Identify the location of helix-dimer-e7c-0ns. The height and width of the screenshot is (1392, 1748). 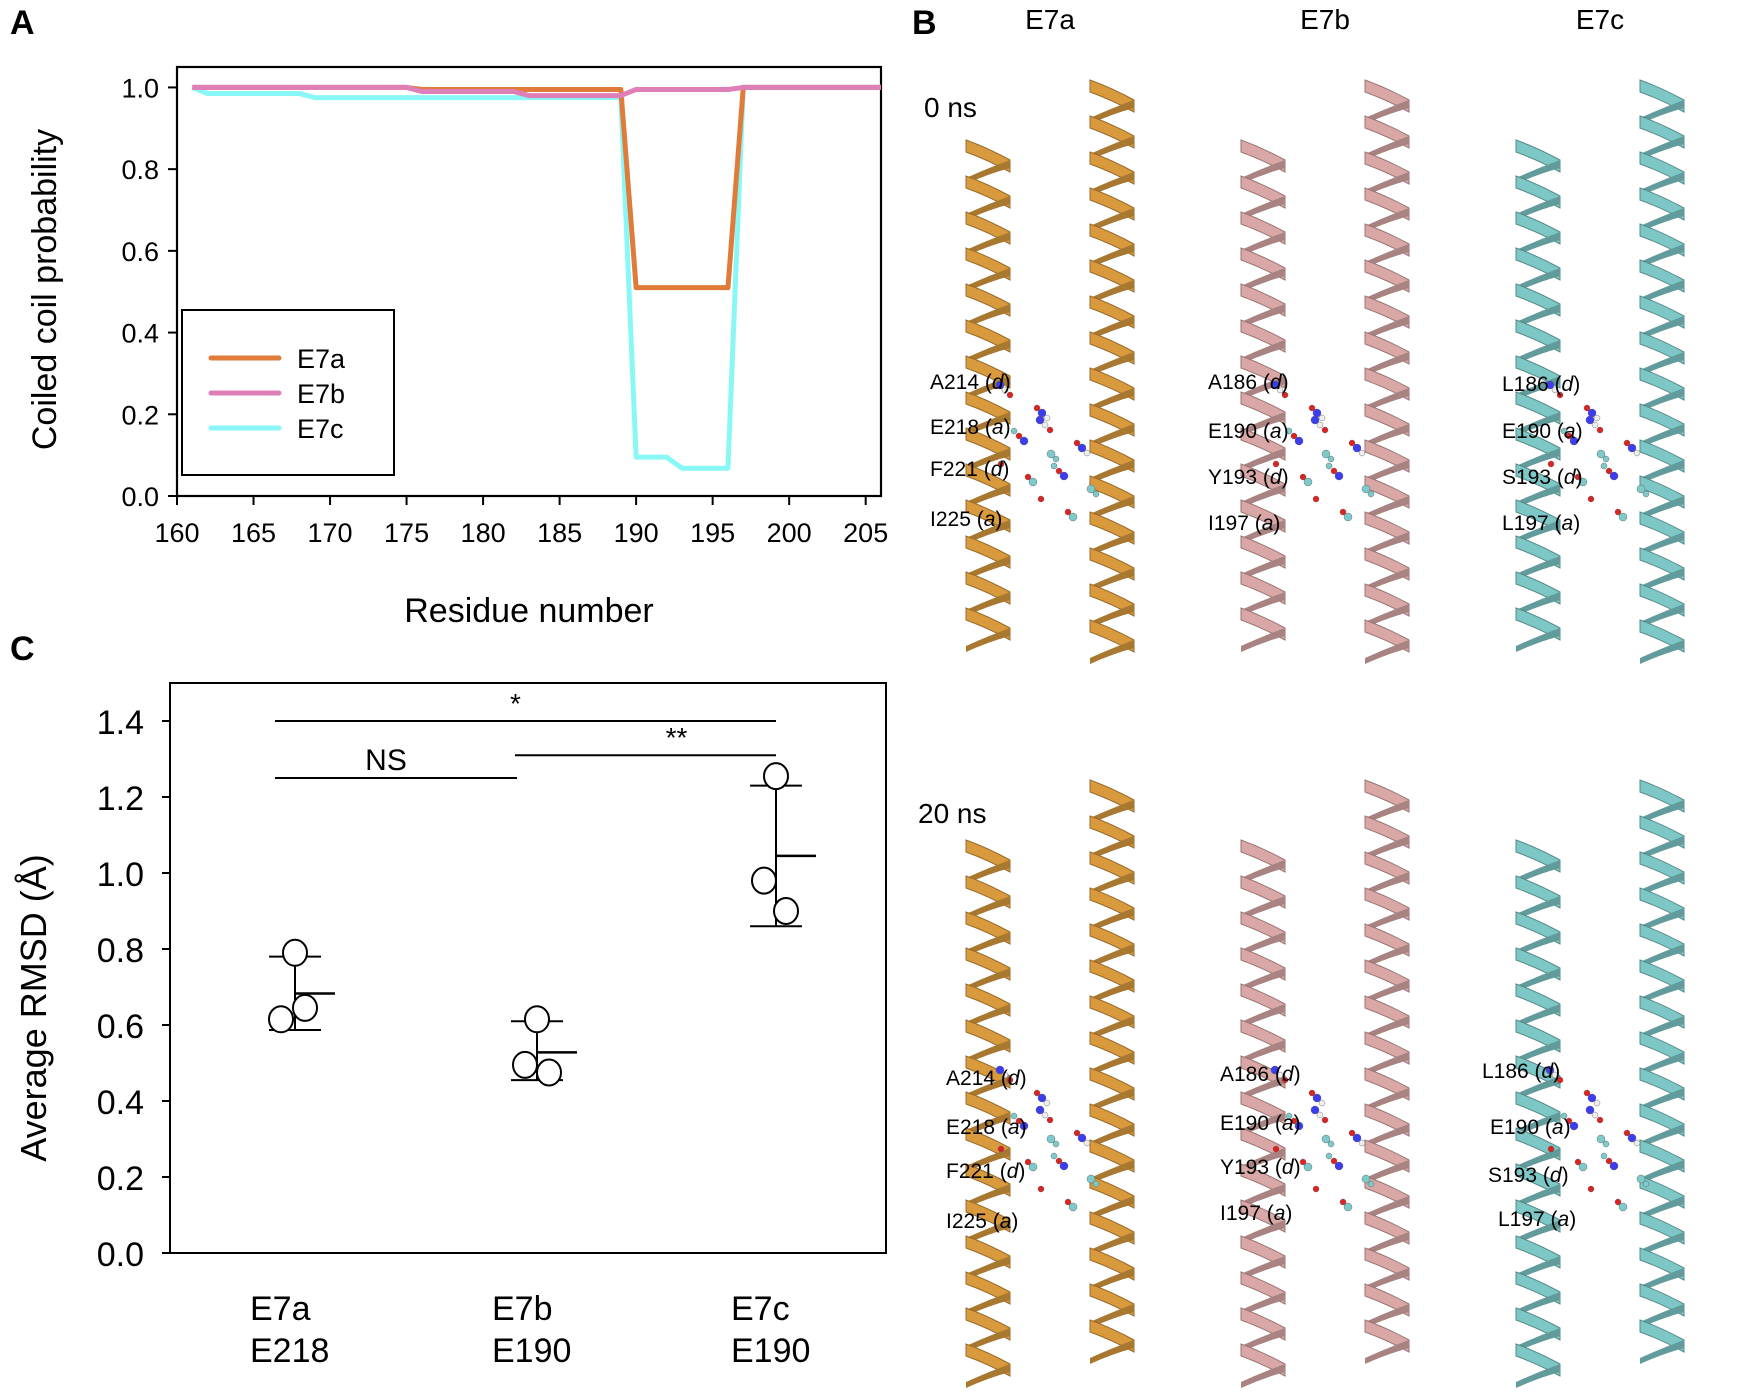
(1600, 371).